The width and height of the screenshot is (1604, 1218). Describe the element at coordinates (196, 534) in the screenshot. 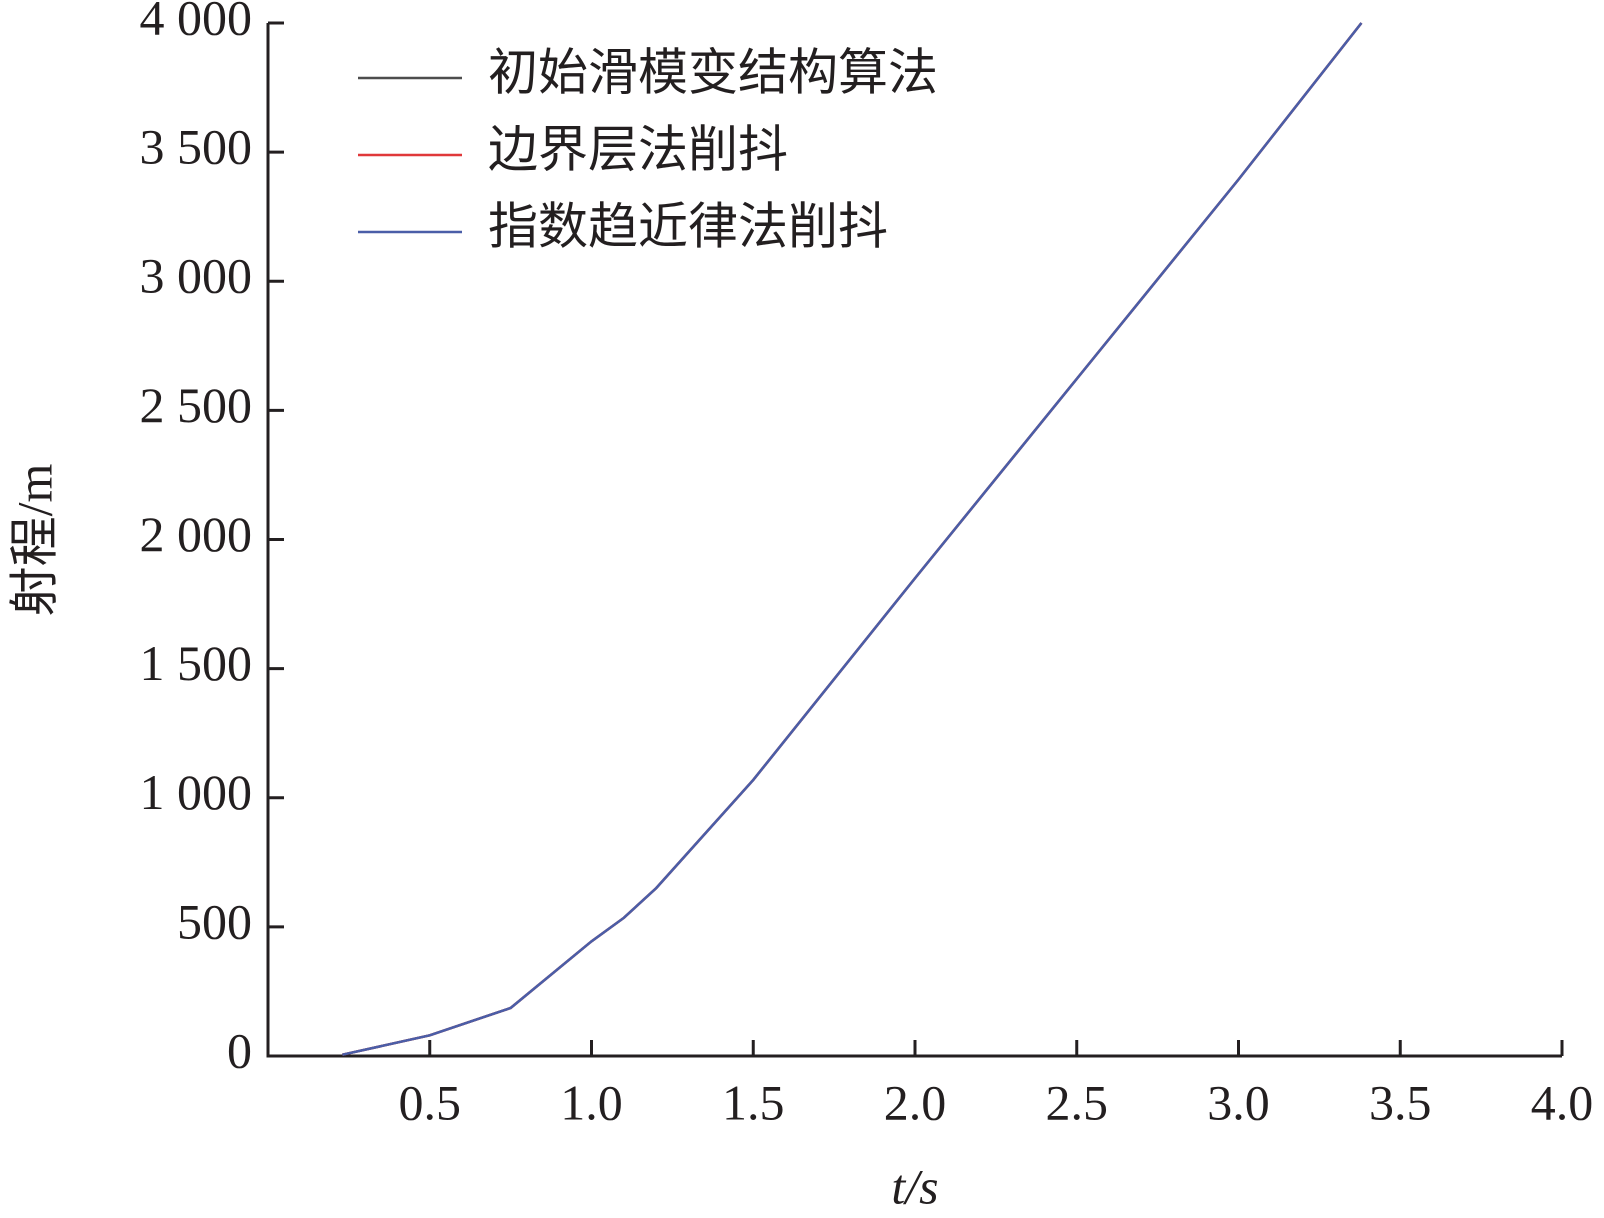

I see `y-tick-label: 2 000` at that location.